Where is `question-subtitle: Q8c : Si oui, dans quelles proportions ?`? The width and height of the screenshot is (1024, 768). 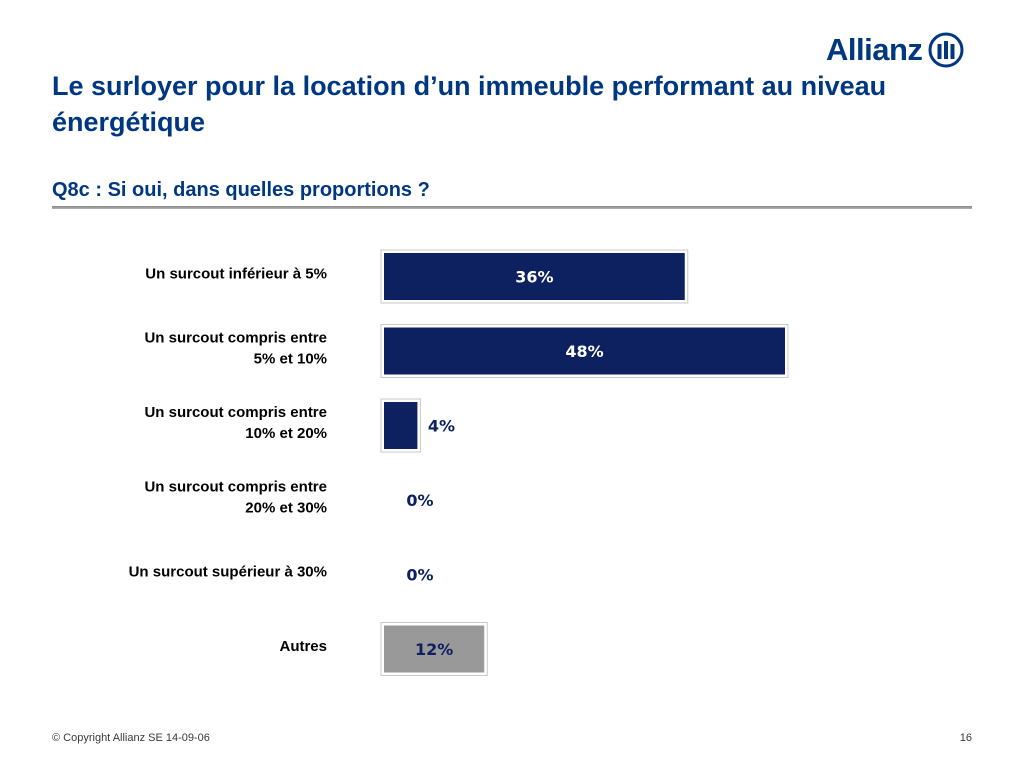 question-subtitle: Q8c : Si oui, dans quelles proportions ? is located at coordinates (241, 190).